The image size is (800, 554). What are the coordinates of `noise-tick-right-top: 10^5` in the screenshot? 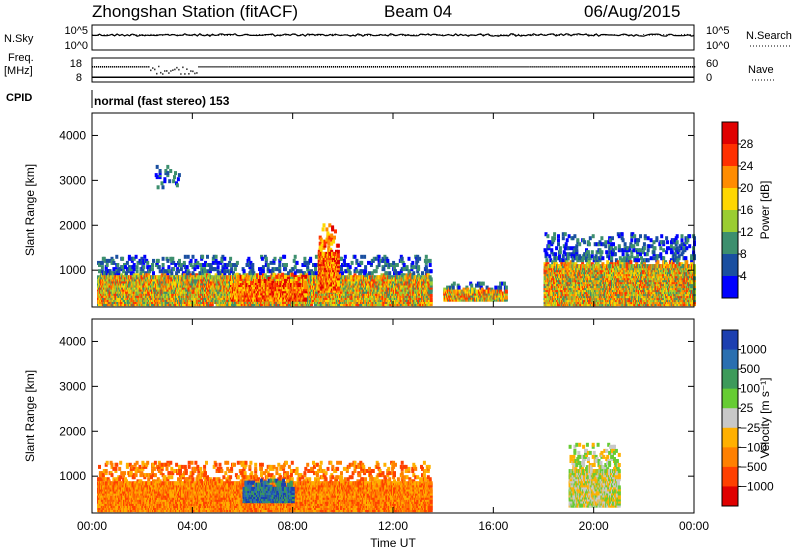 It's located at (718, 31).